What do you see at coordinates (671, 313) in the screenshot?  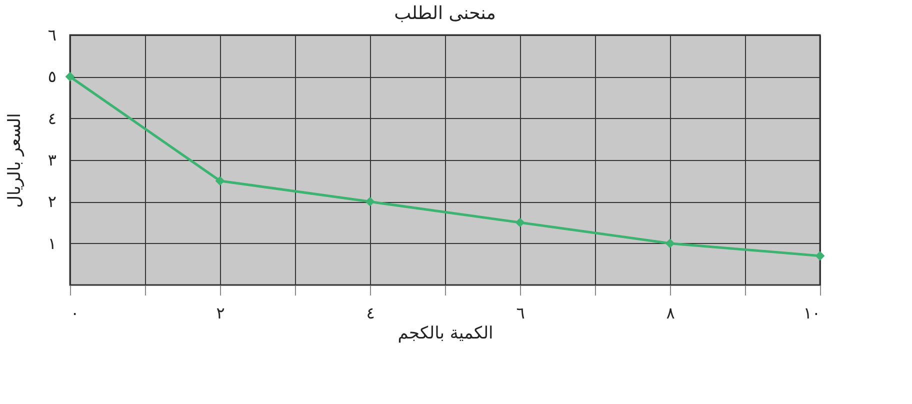 I see `x-tick-label: ٨` at bounding box center [671, 313].